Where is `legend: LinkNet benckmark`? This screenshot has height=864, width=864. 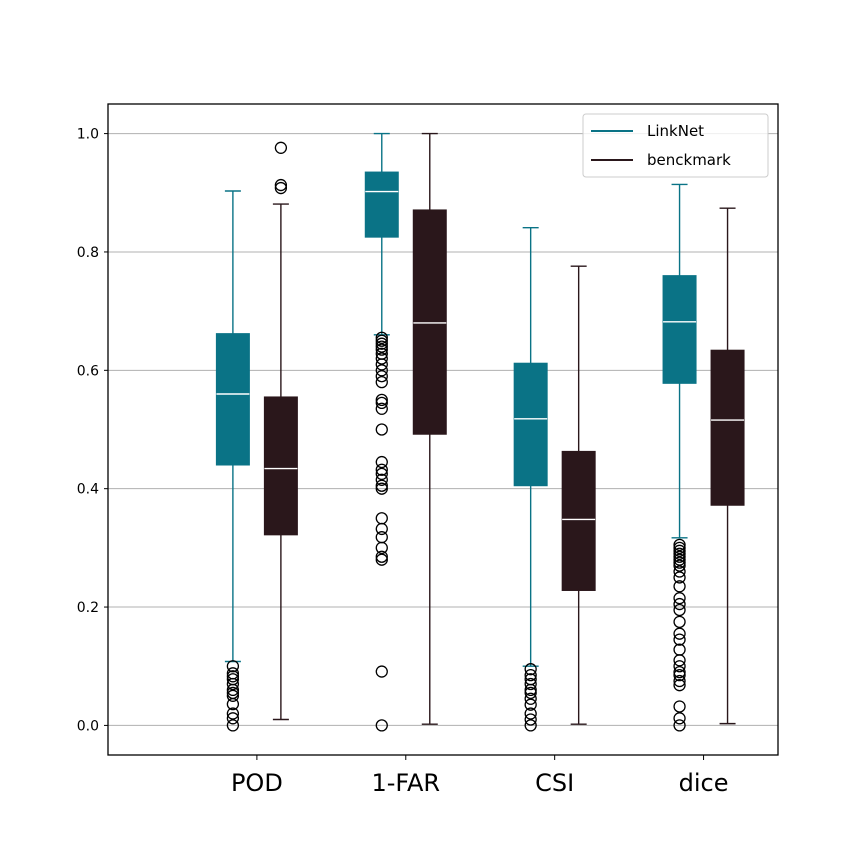 legend: LinkNet benckmark is located at coordinates (675, 145).